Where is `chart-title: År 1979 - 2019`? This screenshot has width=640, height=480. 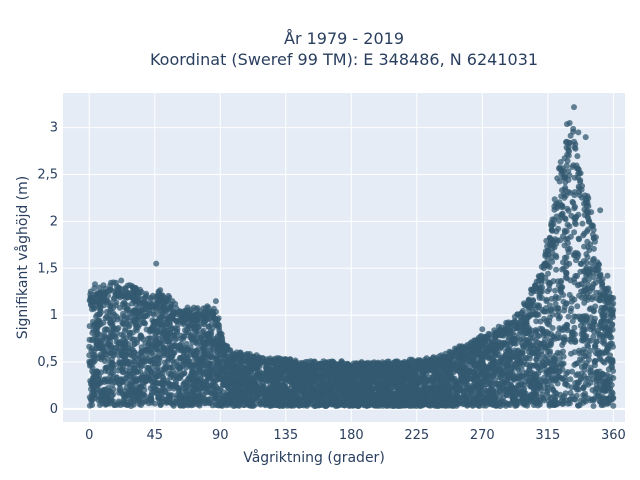 chart-title: År 1979 - 2019 is located at coordinates (344, 38).